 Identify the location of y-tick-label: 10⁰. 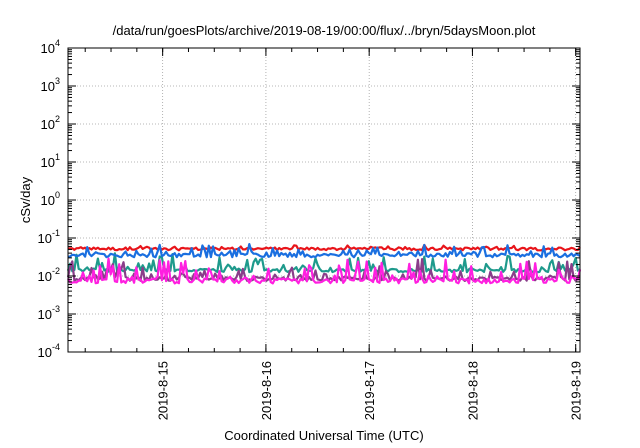
(50, 199).